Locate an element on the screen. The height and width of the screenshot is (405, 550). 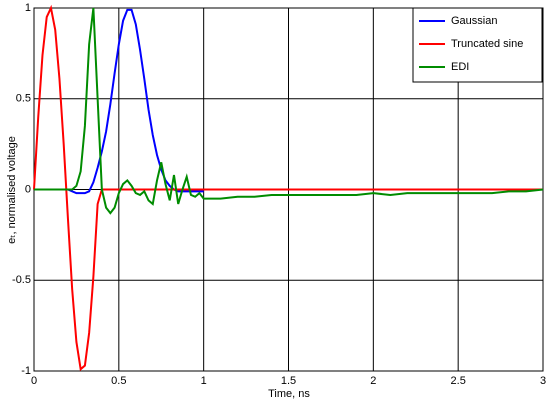
x-tick-label: 2 is located at coordinates (373, 381).